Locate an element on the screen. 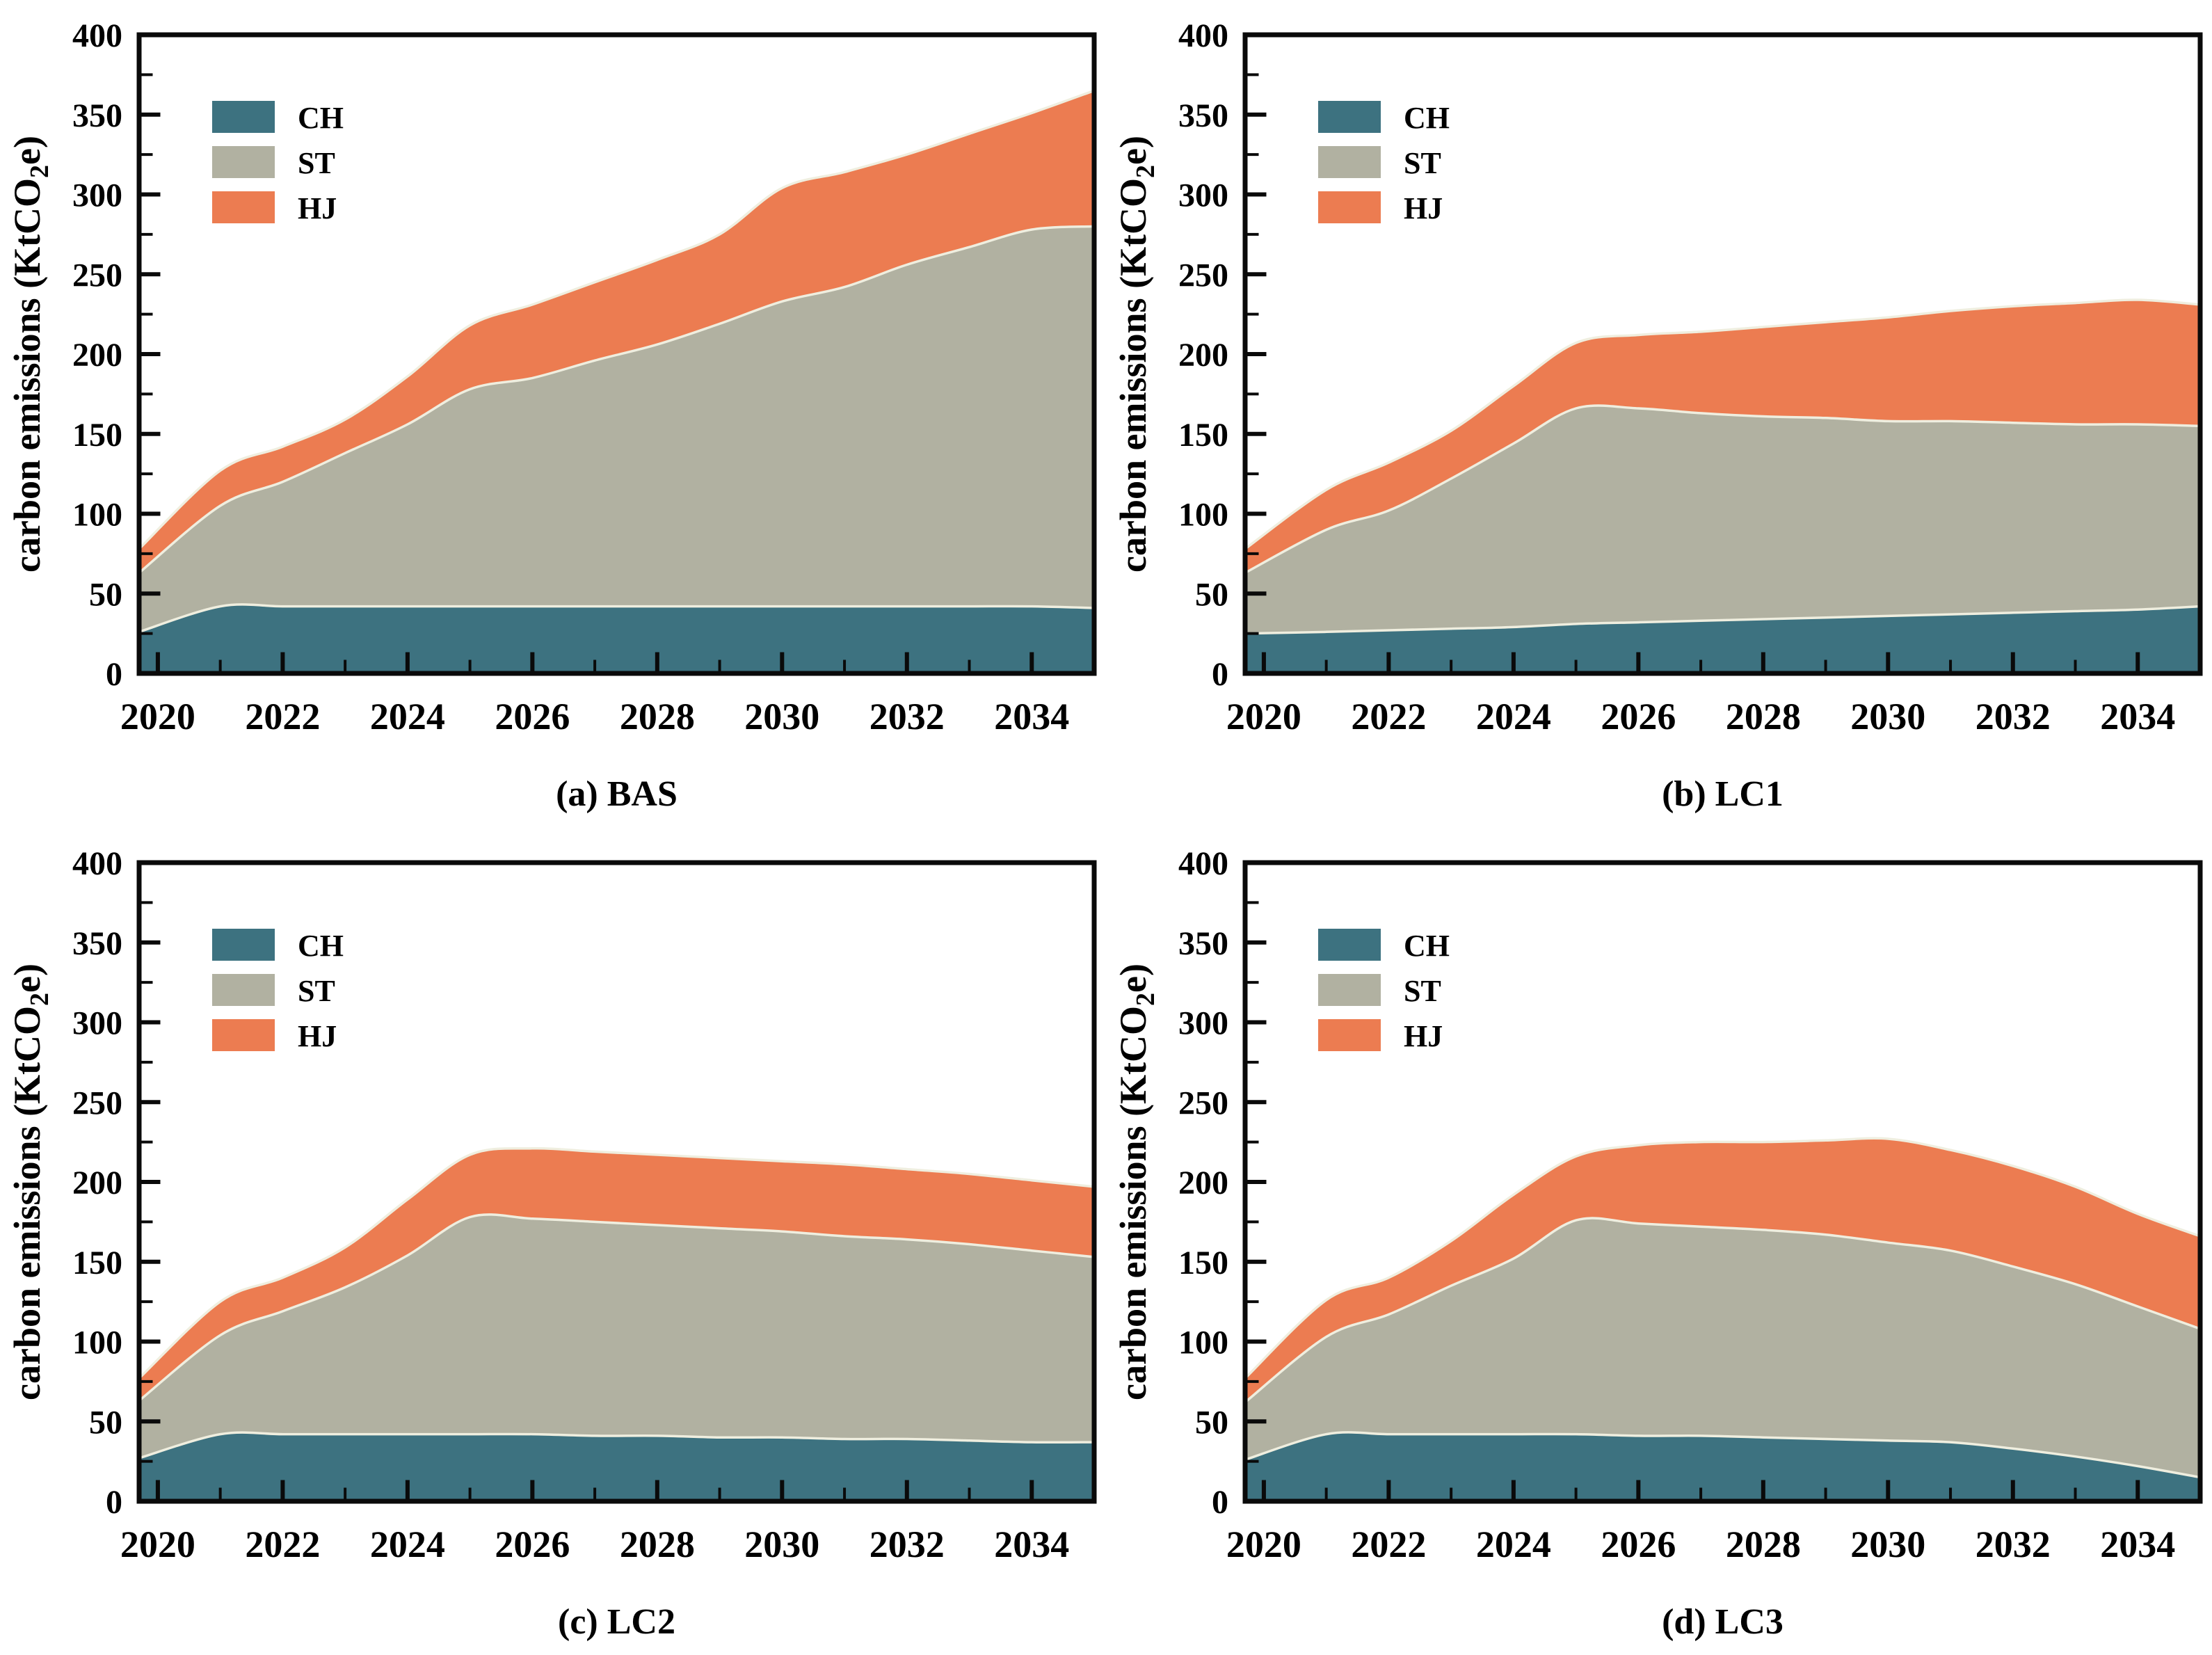 This screenshot has width=2212, height=1655. band-boundaries is located at coordinates (1722, 1308).